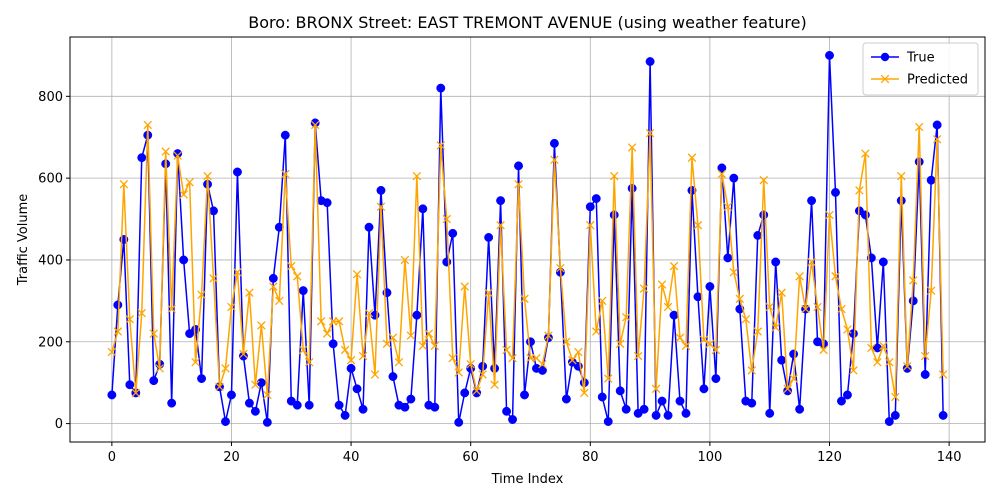  I want to click on y-tick-label: 400, so click(50, 260).